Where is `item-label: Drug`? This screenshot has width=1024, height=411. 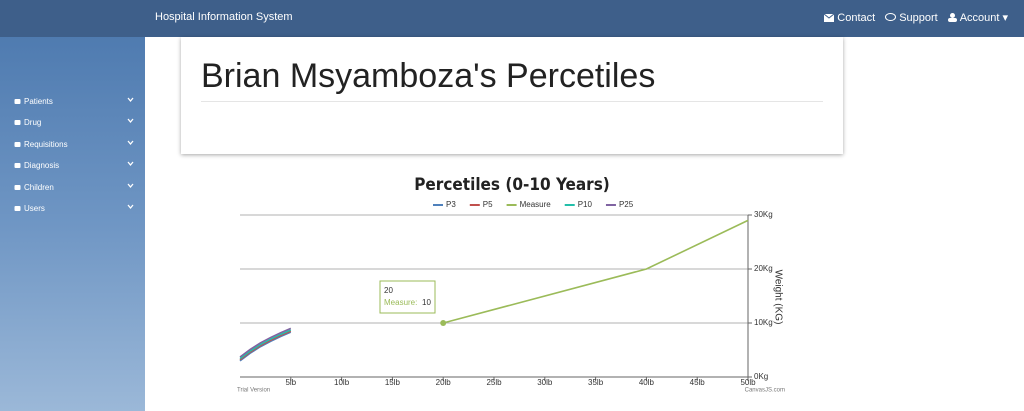
item-label: Drug is located at coordinates (33, 123).